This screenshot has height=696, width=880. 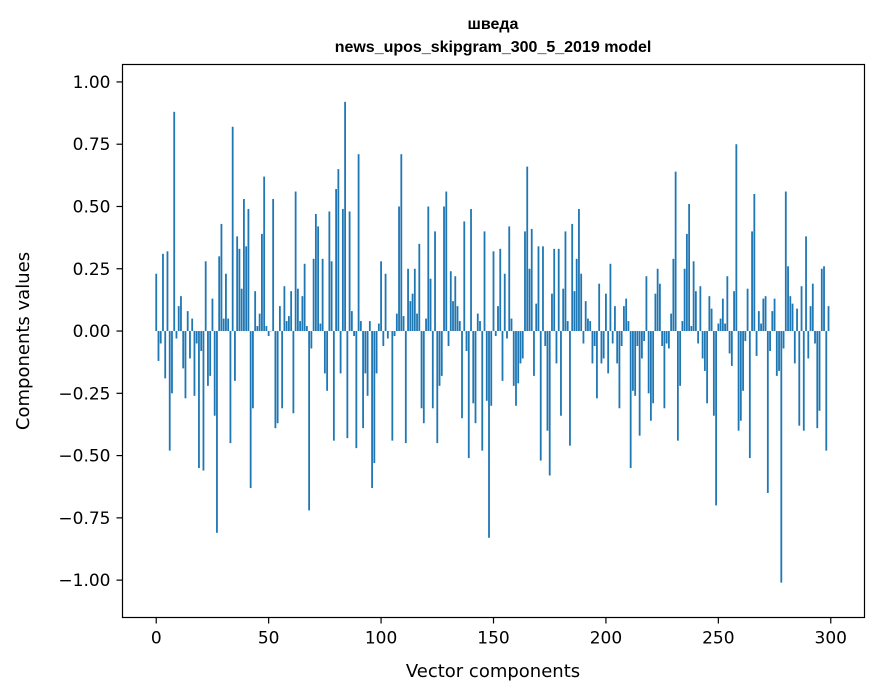 I want to click on chart-title: шведа, so click(x=493, y=24).